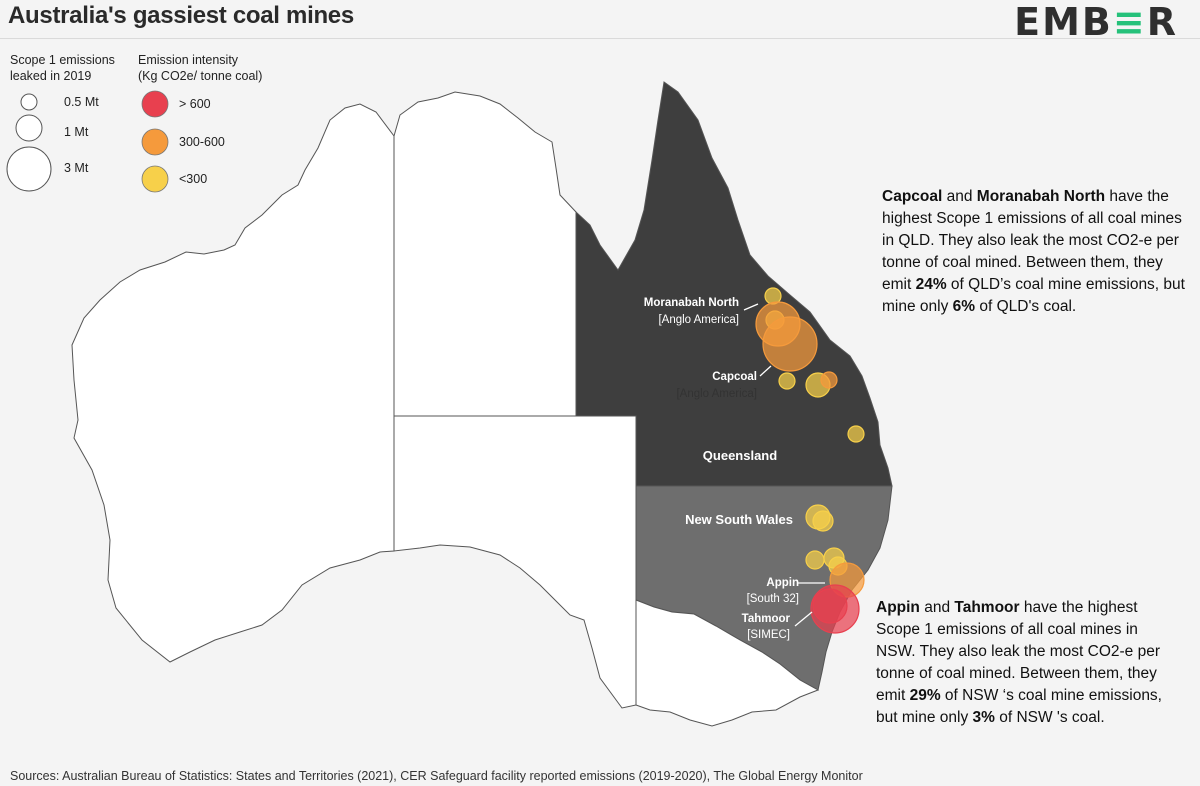  I want to click on annotation-nsw-text: and, so click(937, 607).